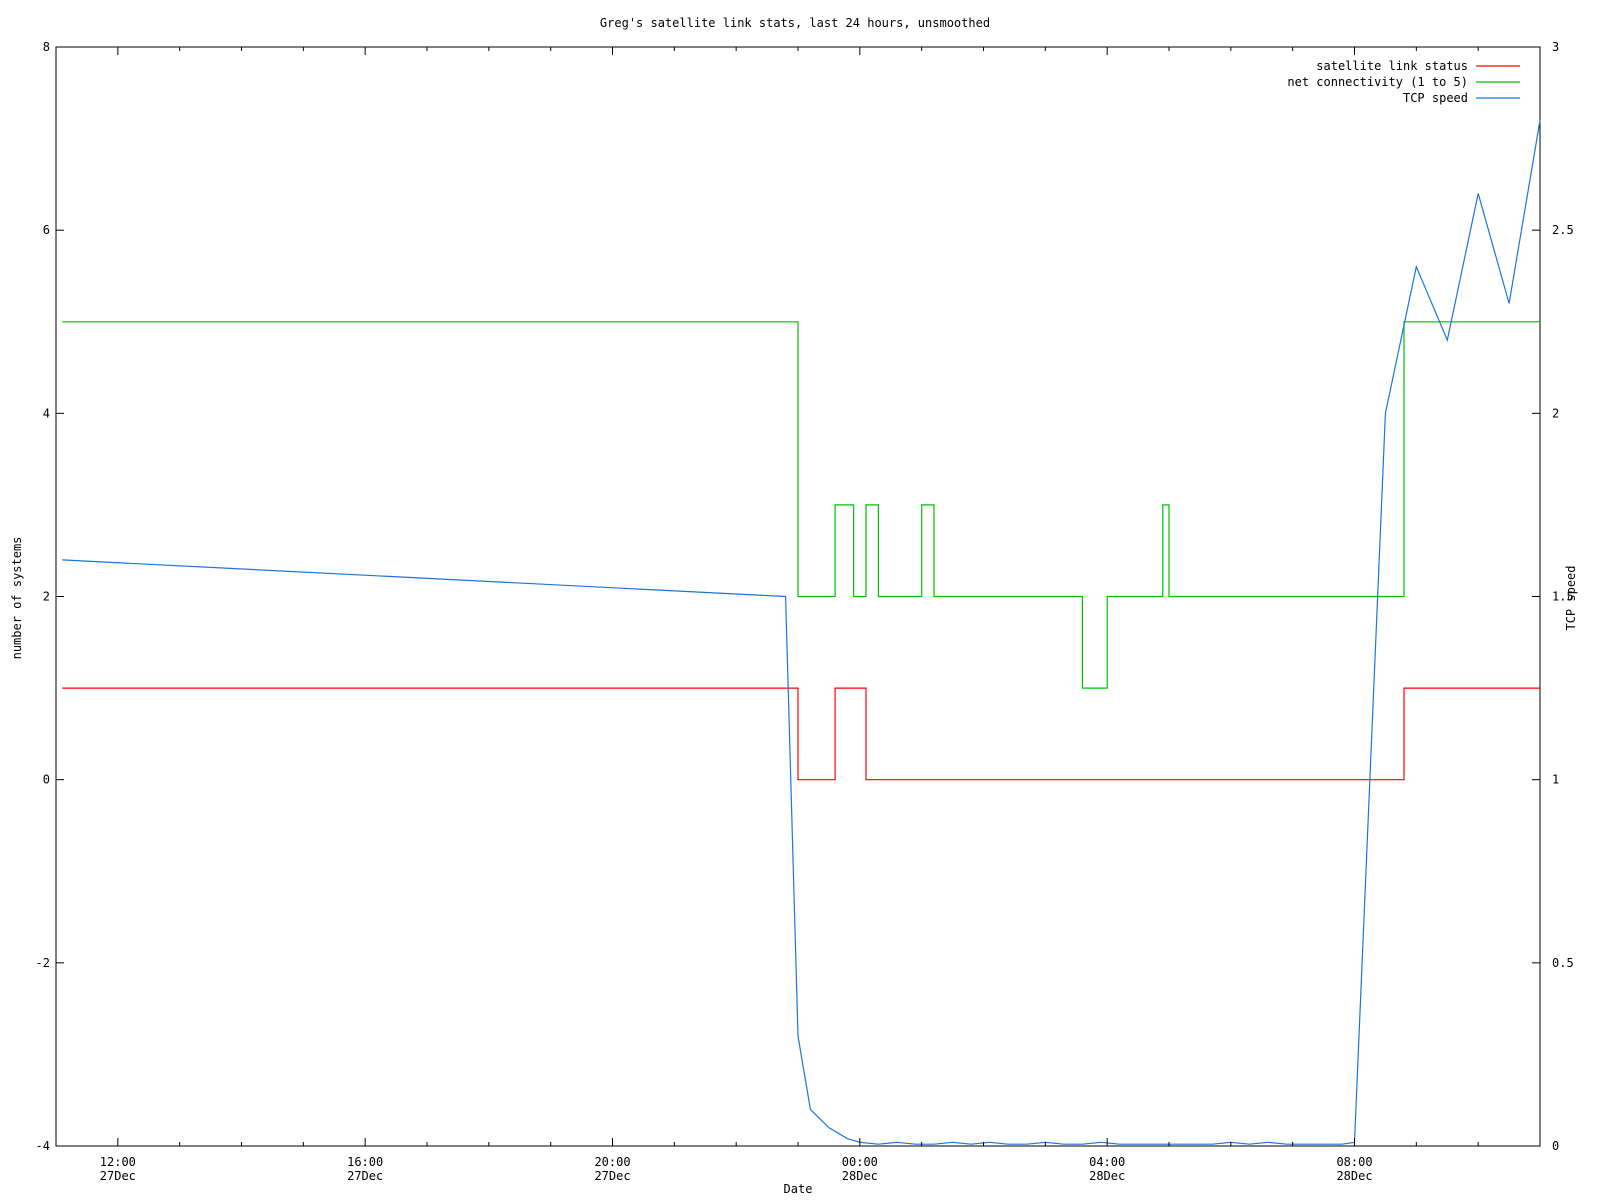 The height and width of the screenshot is (1200, 1600). Describe the element at coordinates (46, 230) in the screenshot. I see `y-tick-label: 6` at that location.